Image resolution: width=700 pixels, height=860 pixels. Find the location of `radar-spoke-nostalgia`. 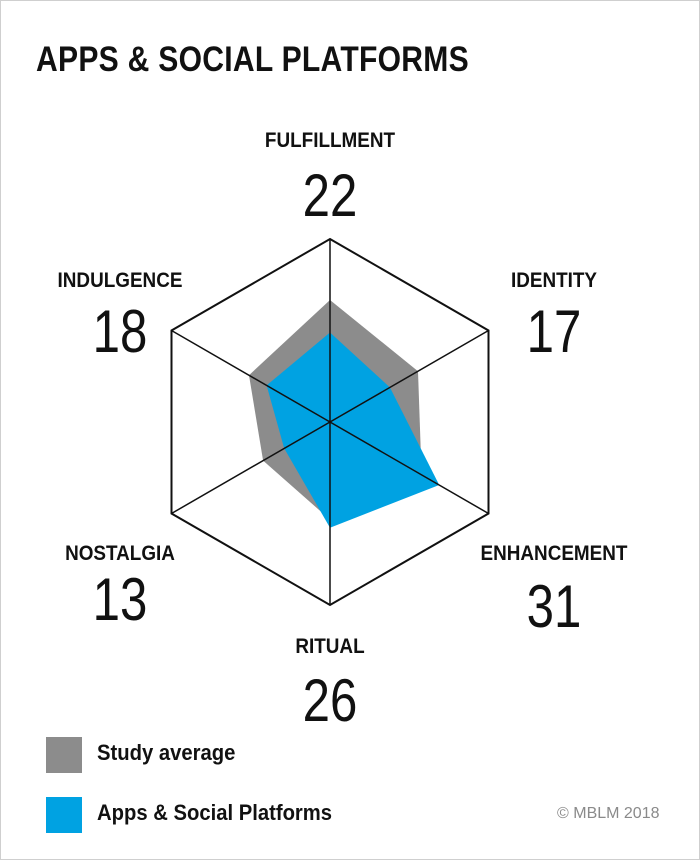

radar-spoke-nostalgia is located at coordinates (251, 468).